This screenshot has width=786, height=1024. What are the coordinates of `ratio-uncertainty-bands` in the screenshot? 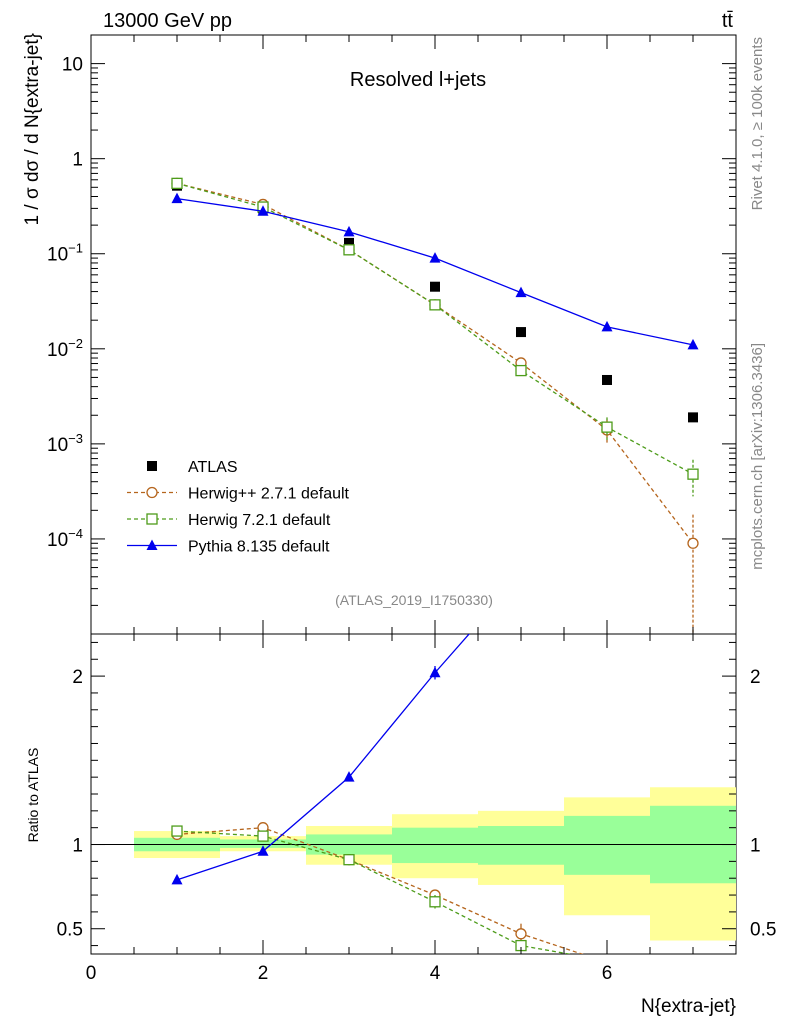 It's located at (413, 864).